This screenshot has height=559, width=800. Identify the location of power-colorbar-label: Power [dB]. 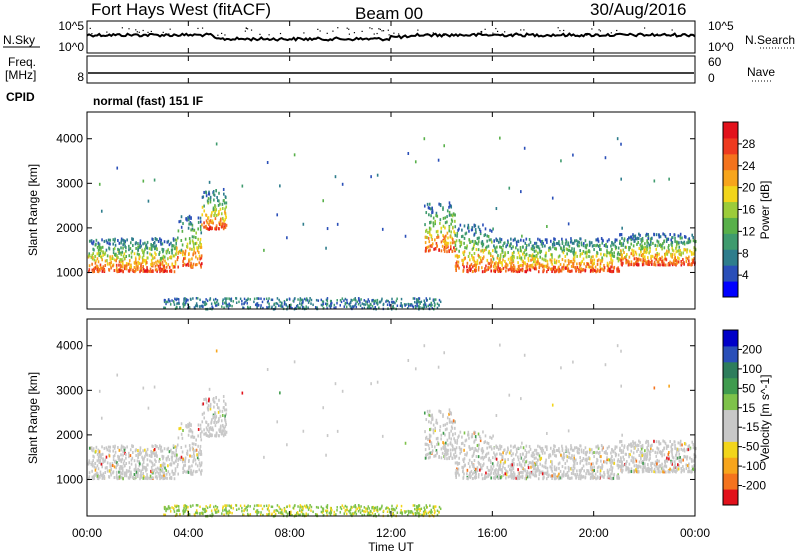
(765, 210).